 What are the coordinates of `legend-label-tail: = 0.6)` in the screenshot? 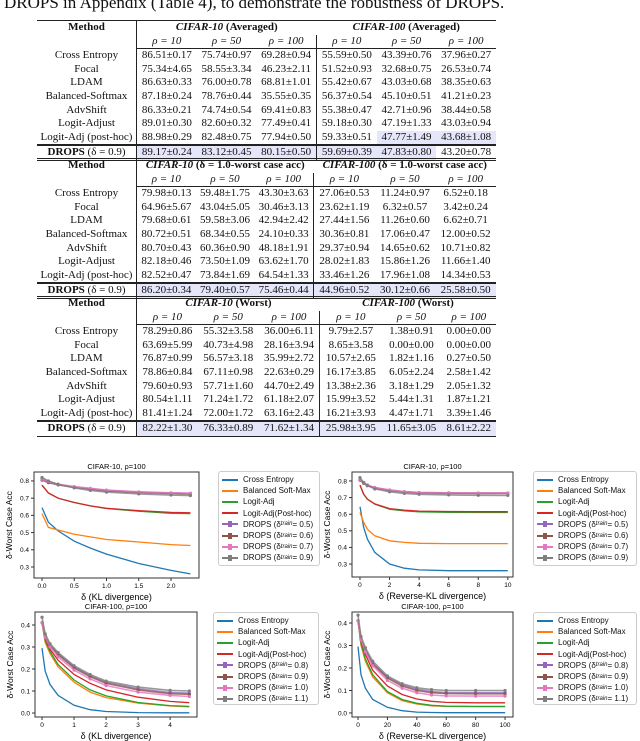 It's located at (303, 536).